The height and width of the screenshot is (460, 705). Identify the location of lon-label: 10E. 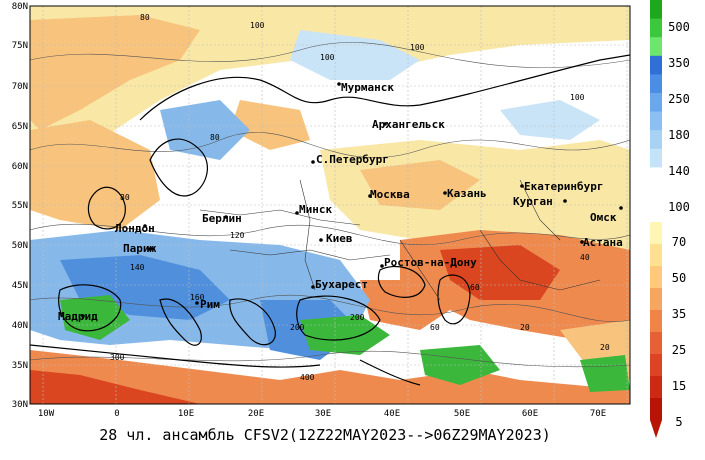
(186, 414).